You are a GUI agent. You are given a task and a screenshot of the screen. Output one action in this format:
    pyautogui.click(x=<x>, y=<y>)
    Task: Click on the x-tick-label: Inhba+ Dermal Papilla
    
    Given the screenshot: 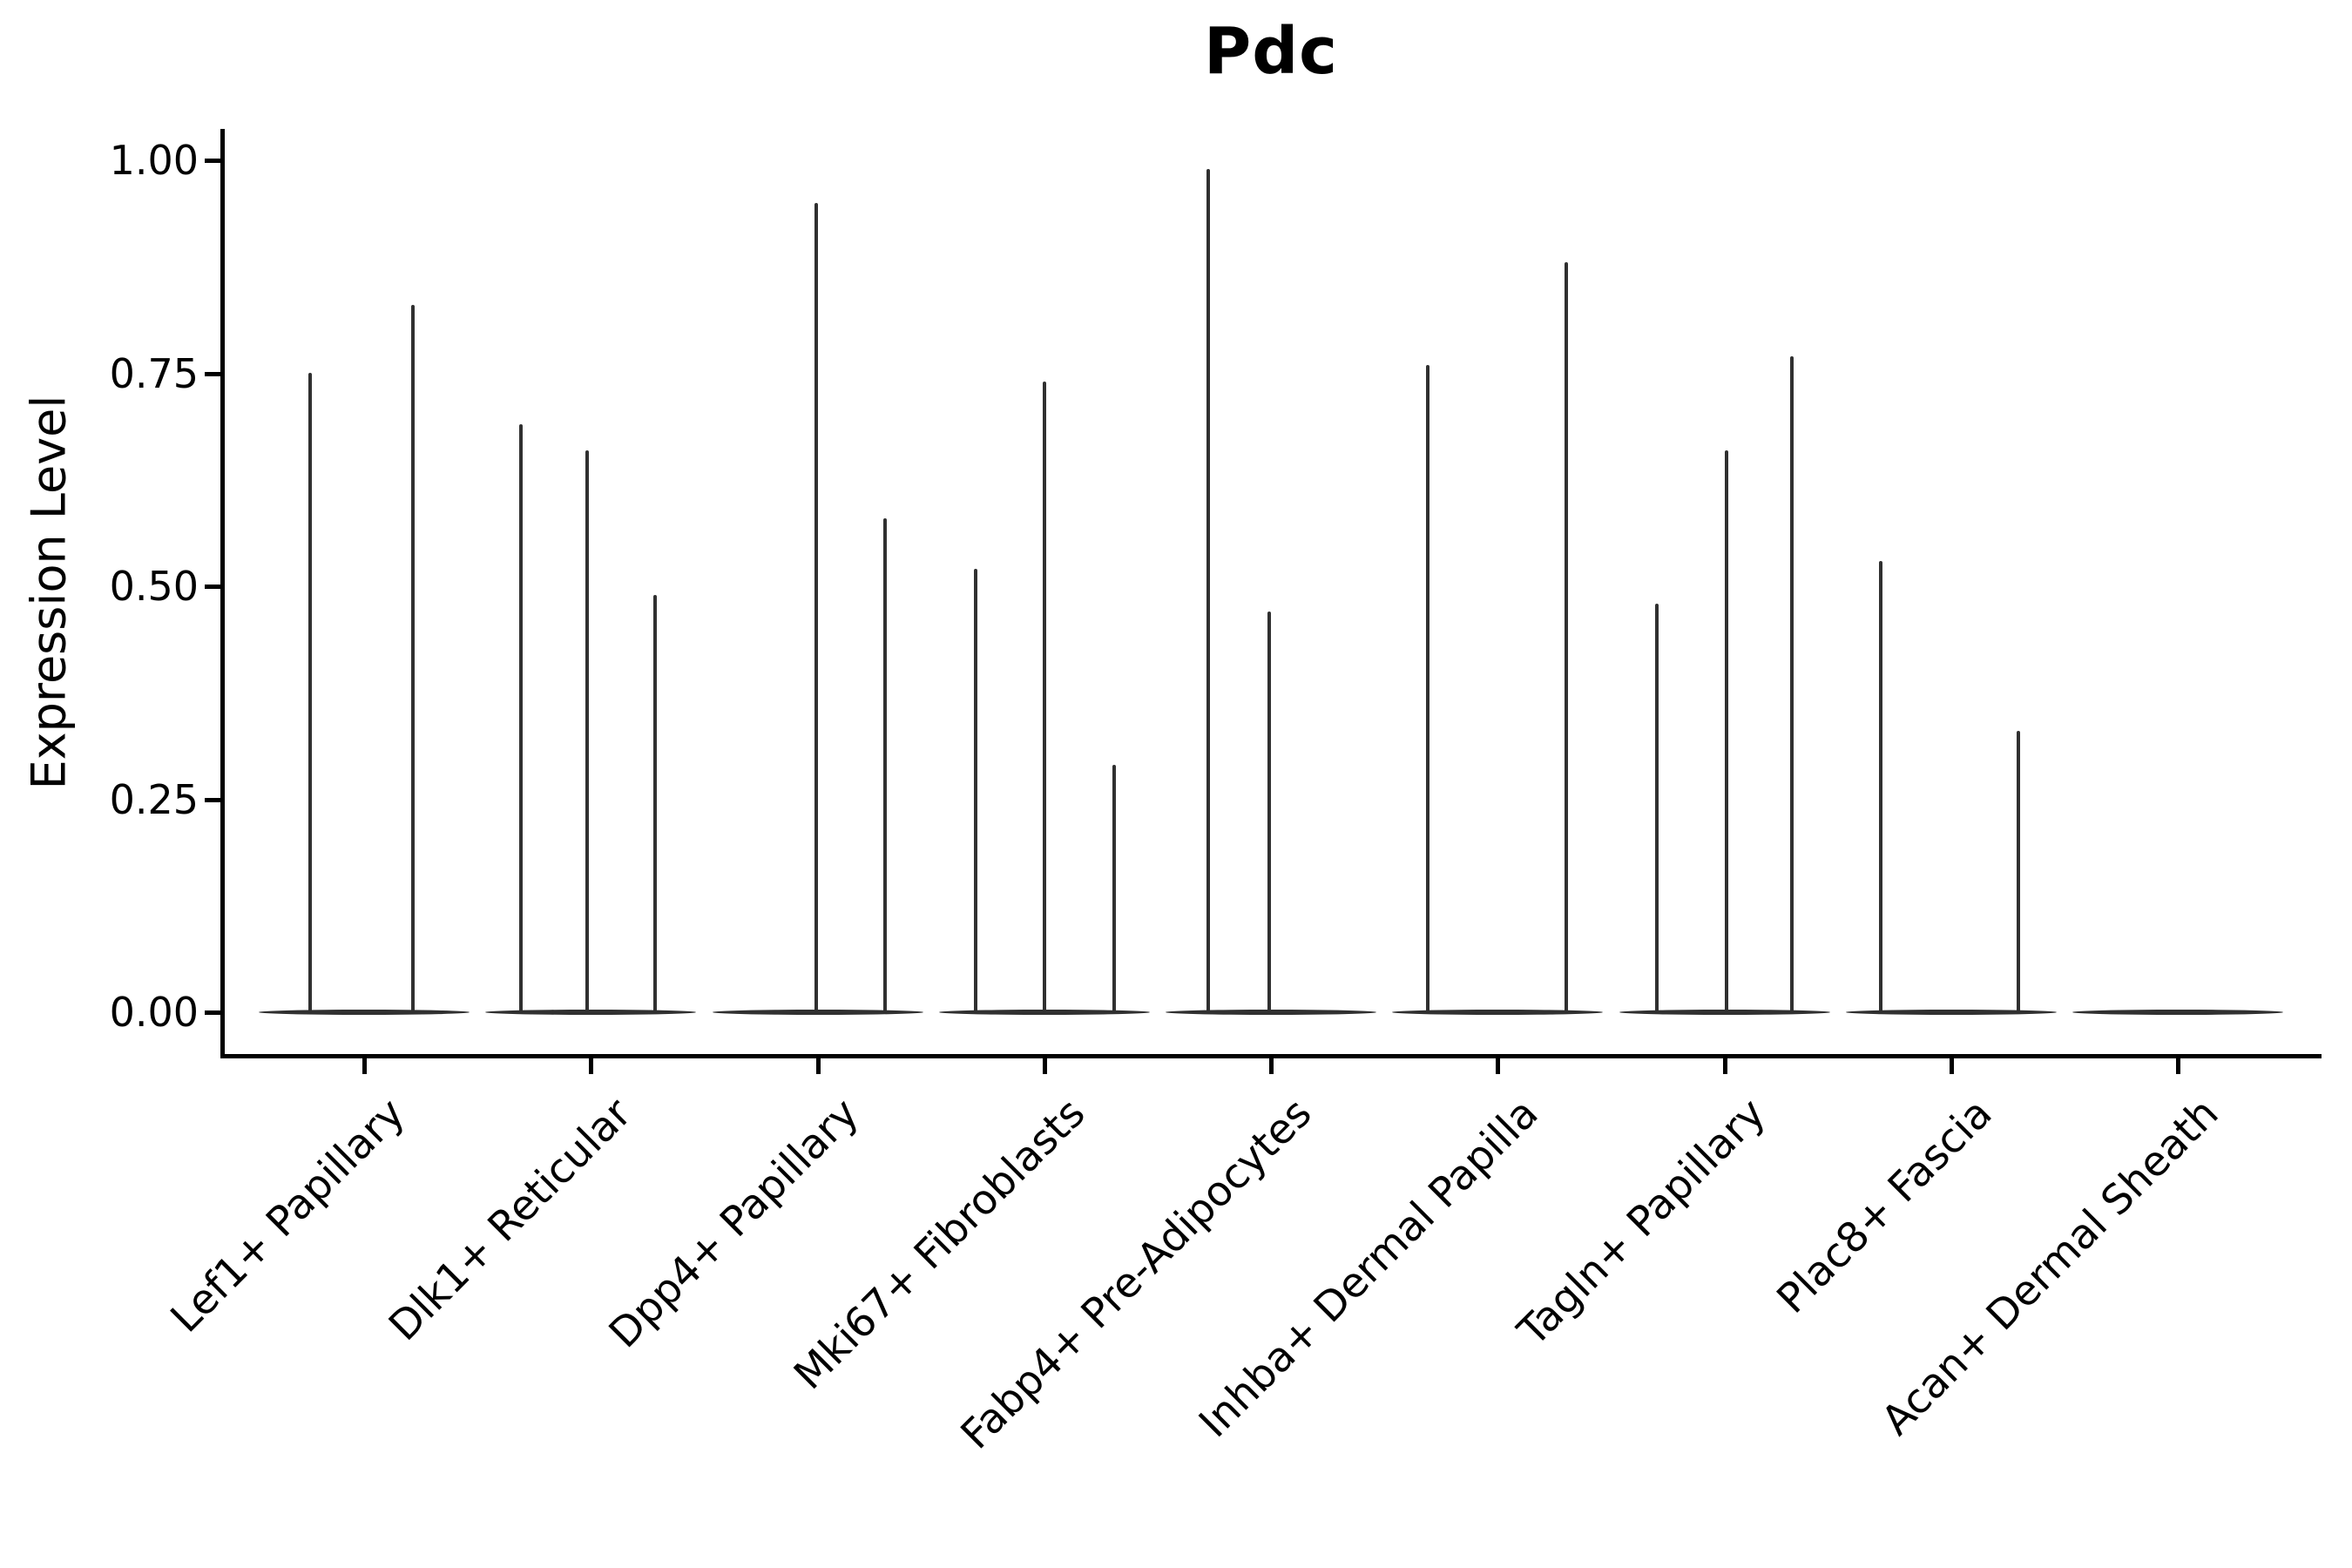 What is the action you would take?
    pyautogui.click(x=1369, y=1268)
    